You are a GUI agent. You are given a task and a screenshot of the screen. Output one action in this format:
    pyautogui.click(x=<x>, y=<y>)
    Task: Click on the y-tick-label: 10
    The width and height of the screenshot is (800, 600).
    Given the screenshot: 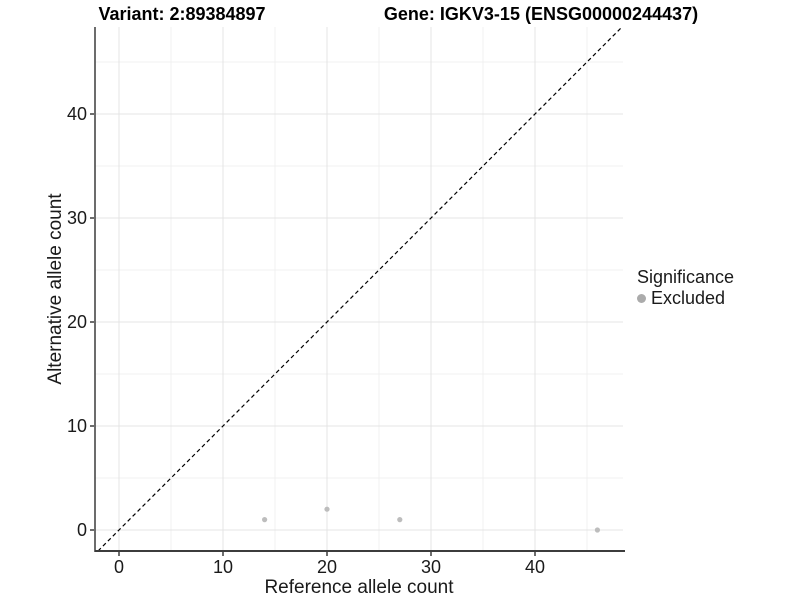 What is the action you would take?
    pyautogui.click(x=77, y=426)
    